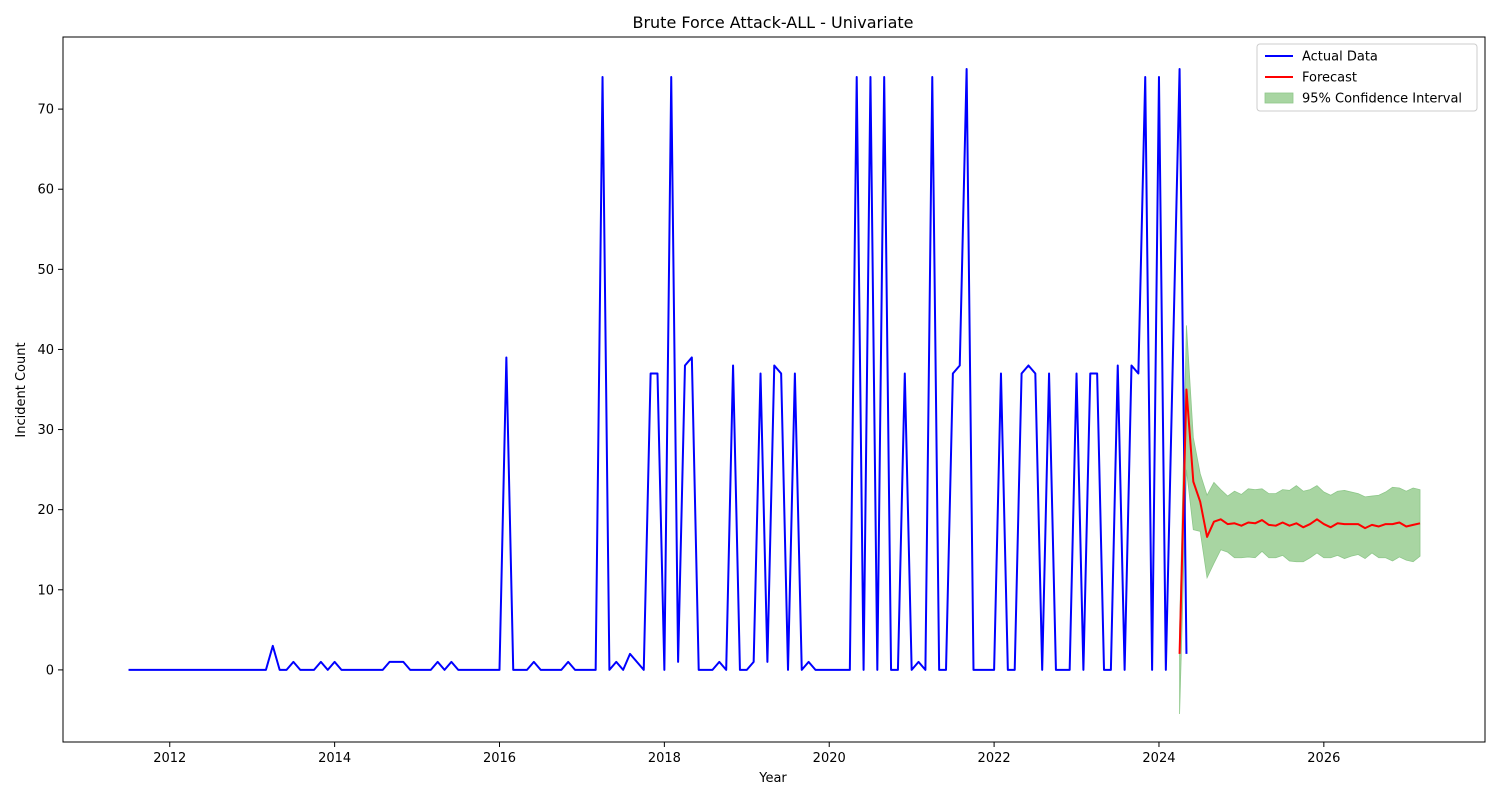 The width and height of the screenshot is (1500, 804). Describe the element at coordinates (45, 590) in the screenshot. I see `y-tick-label: 10` at that location.